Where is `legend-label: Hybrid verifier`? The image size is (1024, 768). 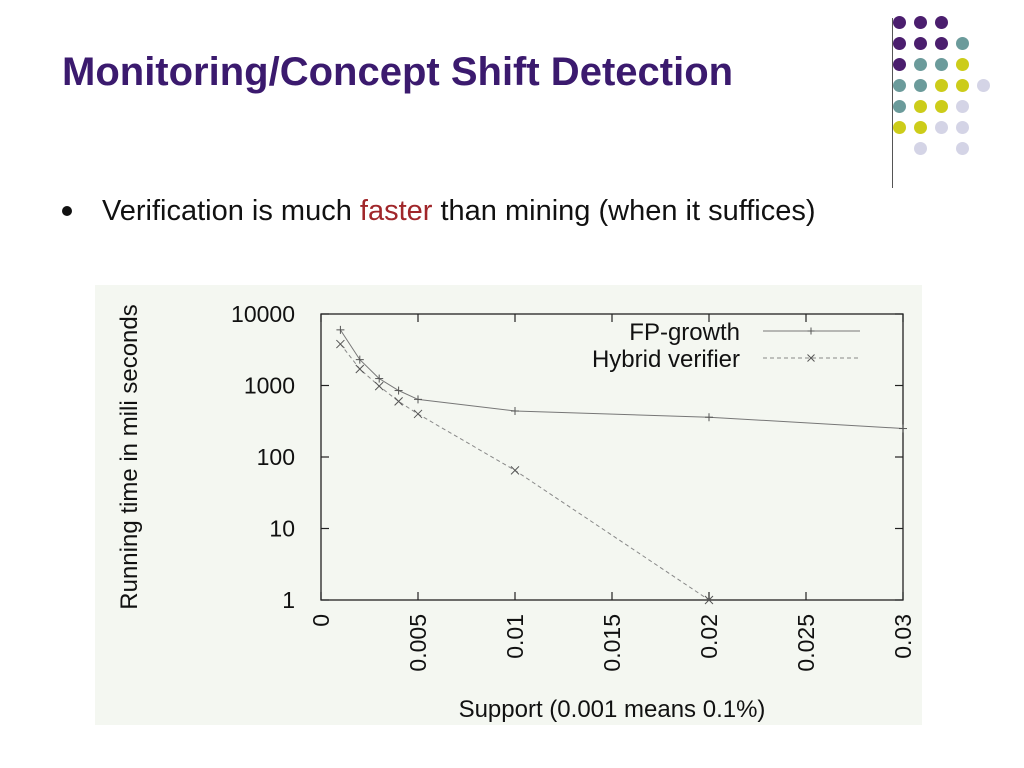 legend-label: Hybrid verifier is located at coordinates (666, 359).